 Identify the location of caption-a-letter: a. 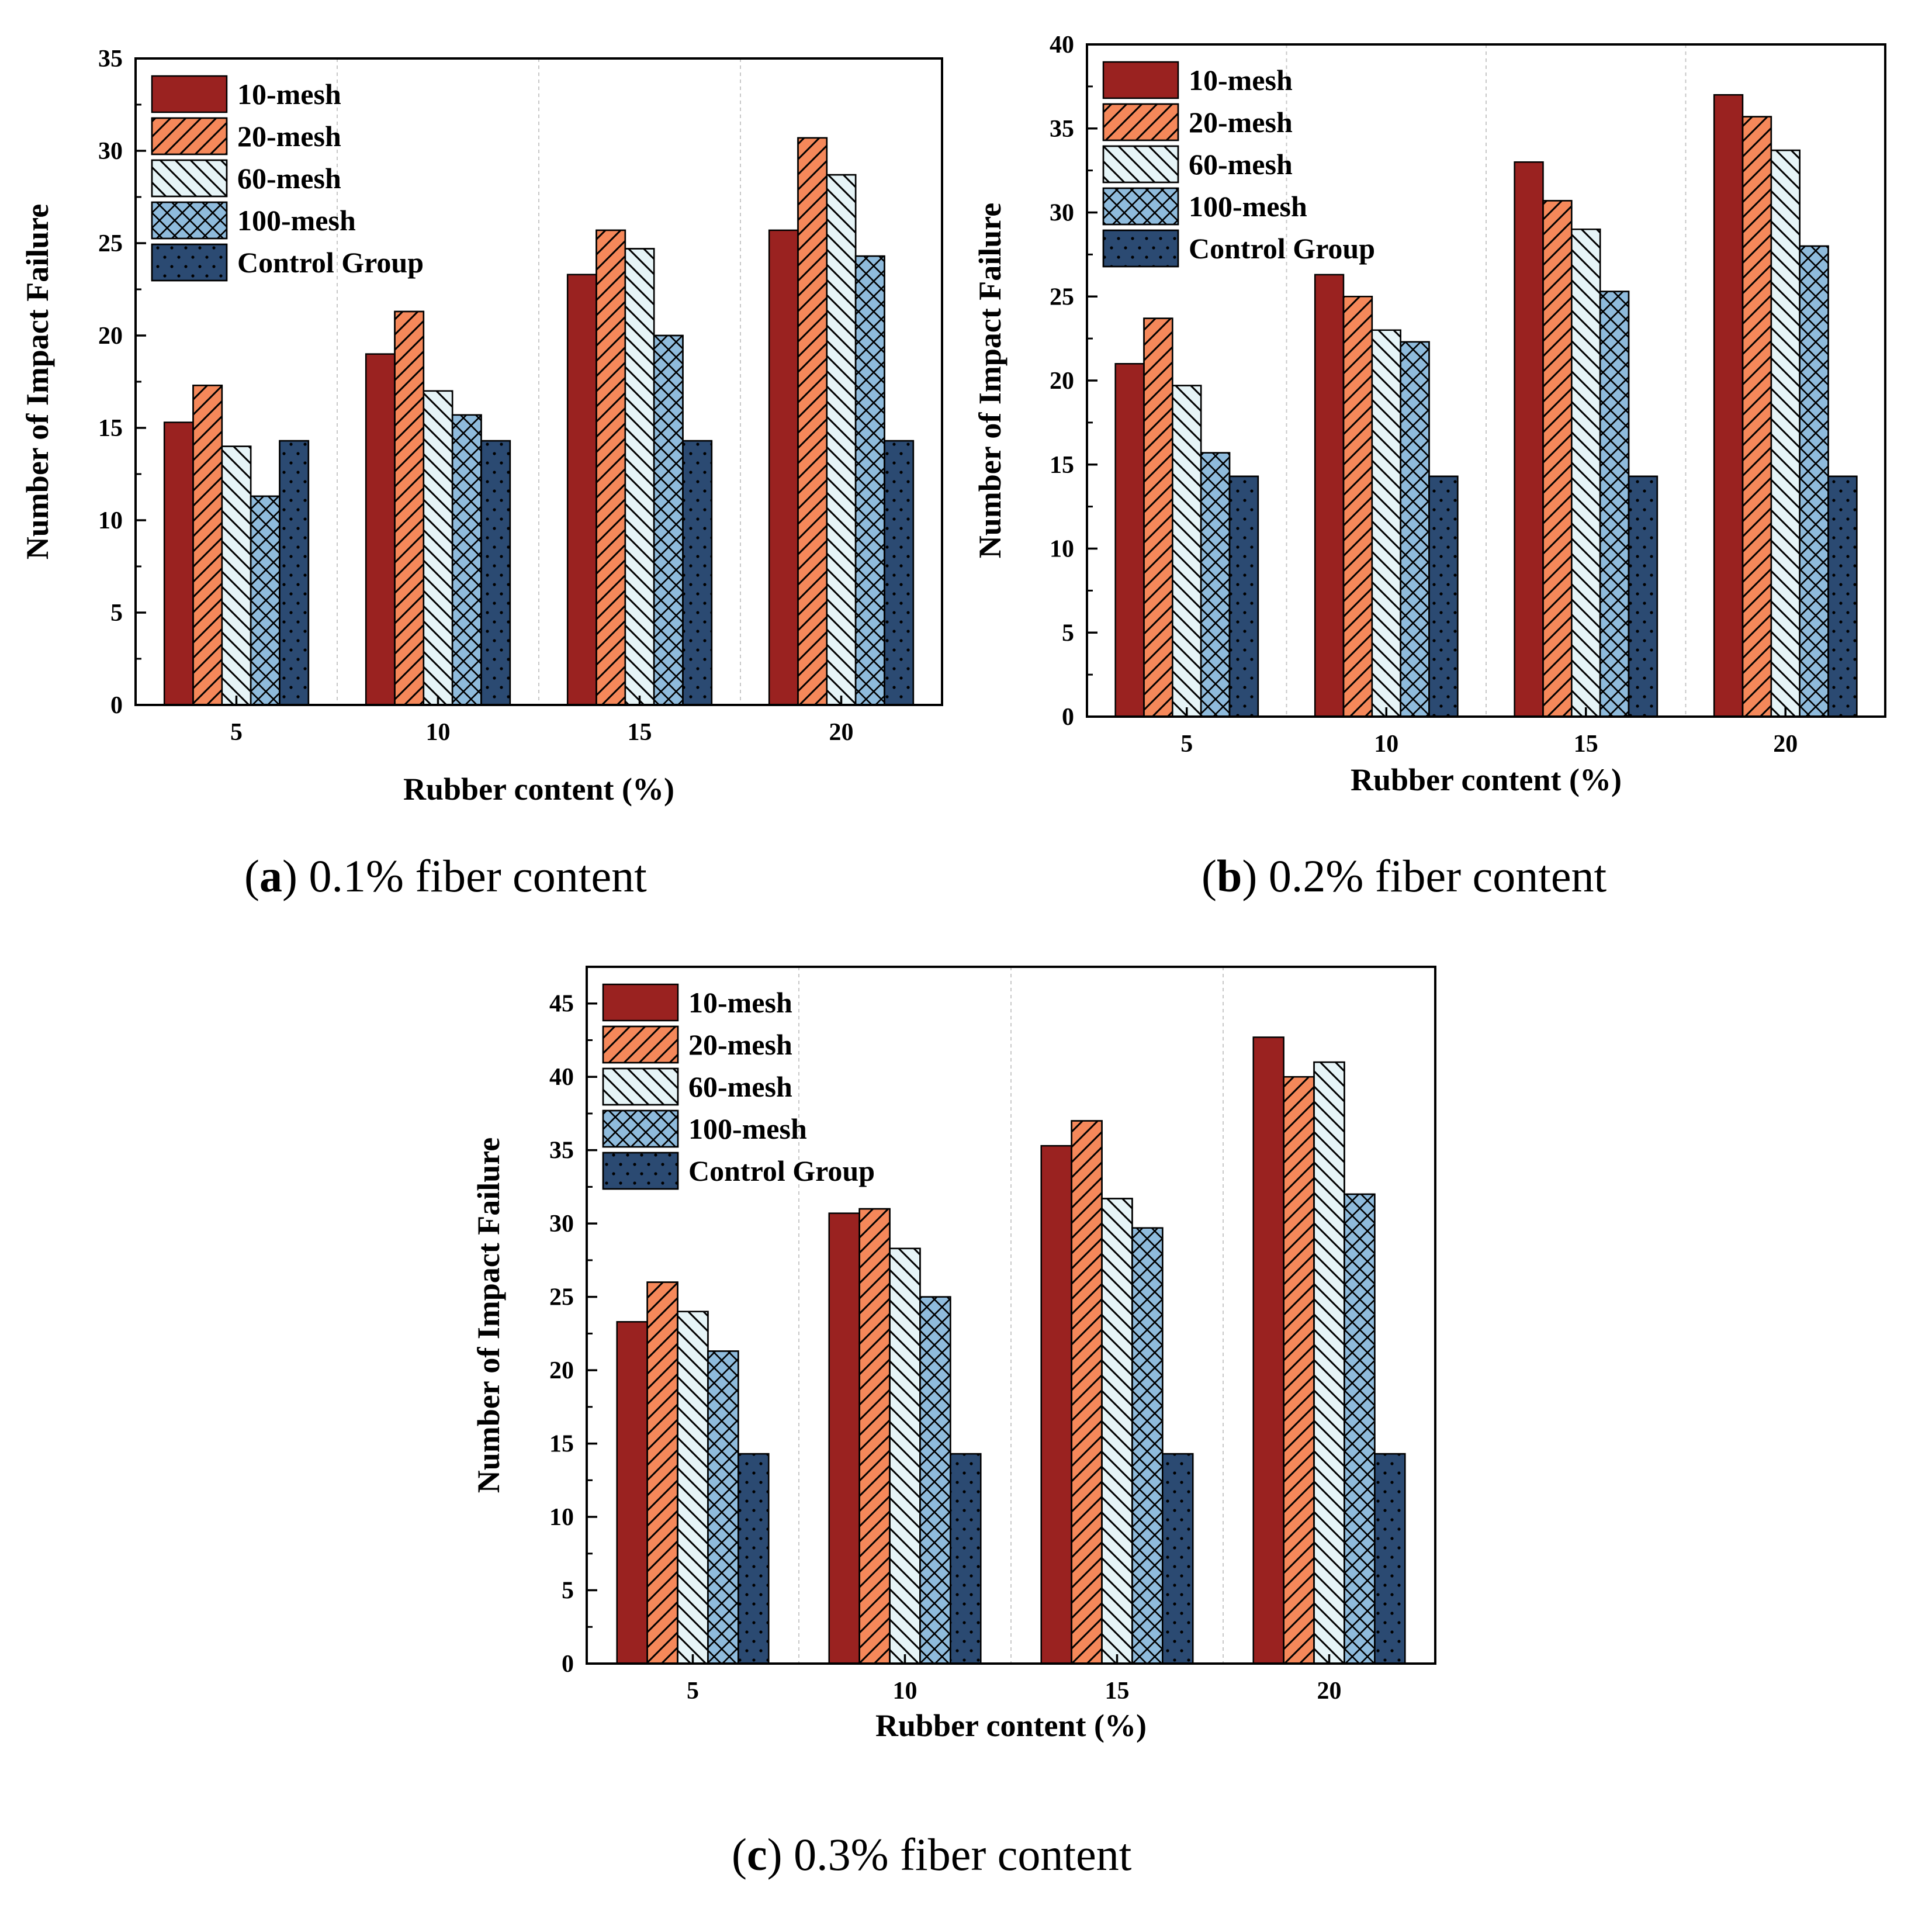
(270, 875).